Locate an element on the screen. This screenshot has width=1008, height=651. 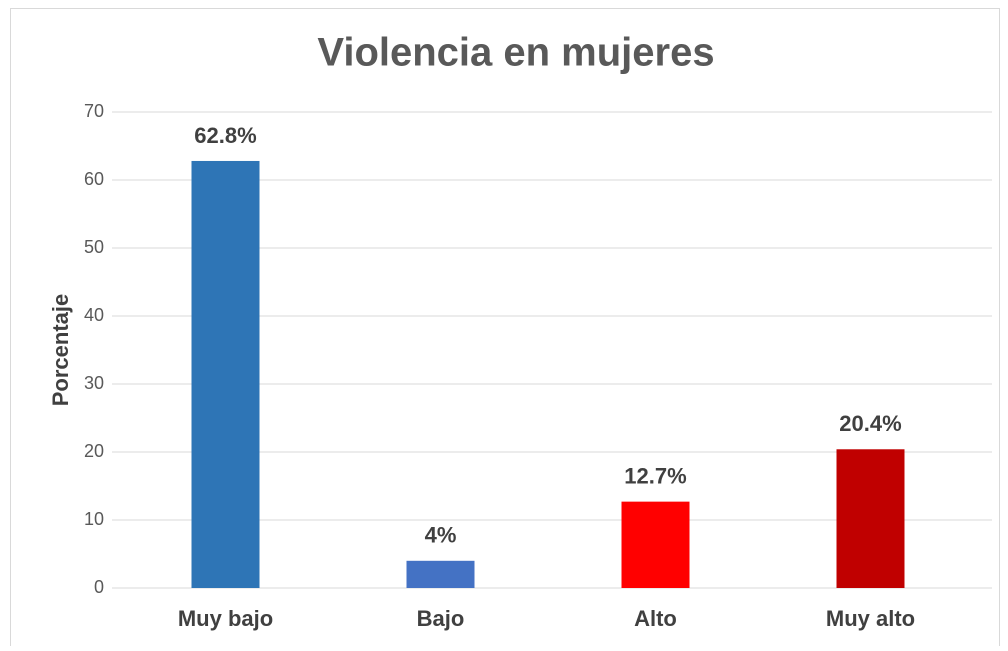
x-tick-label: Bajo is located at coordinates (441, 618).